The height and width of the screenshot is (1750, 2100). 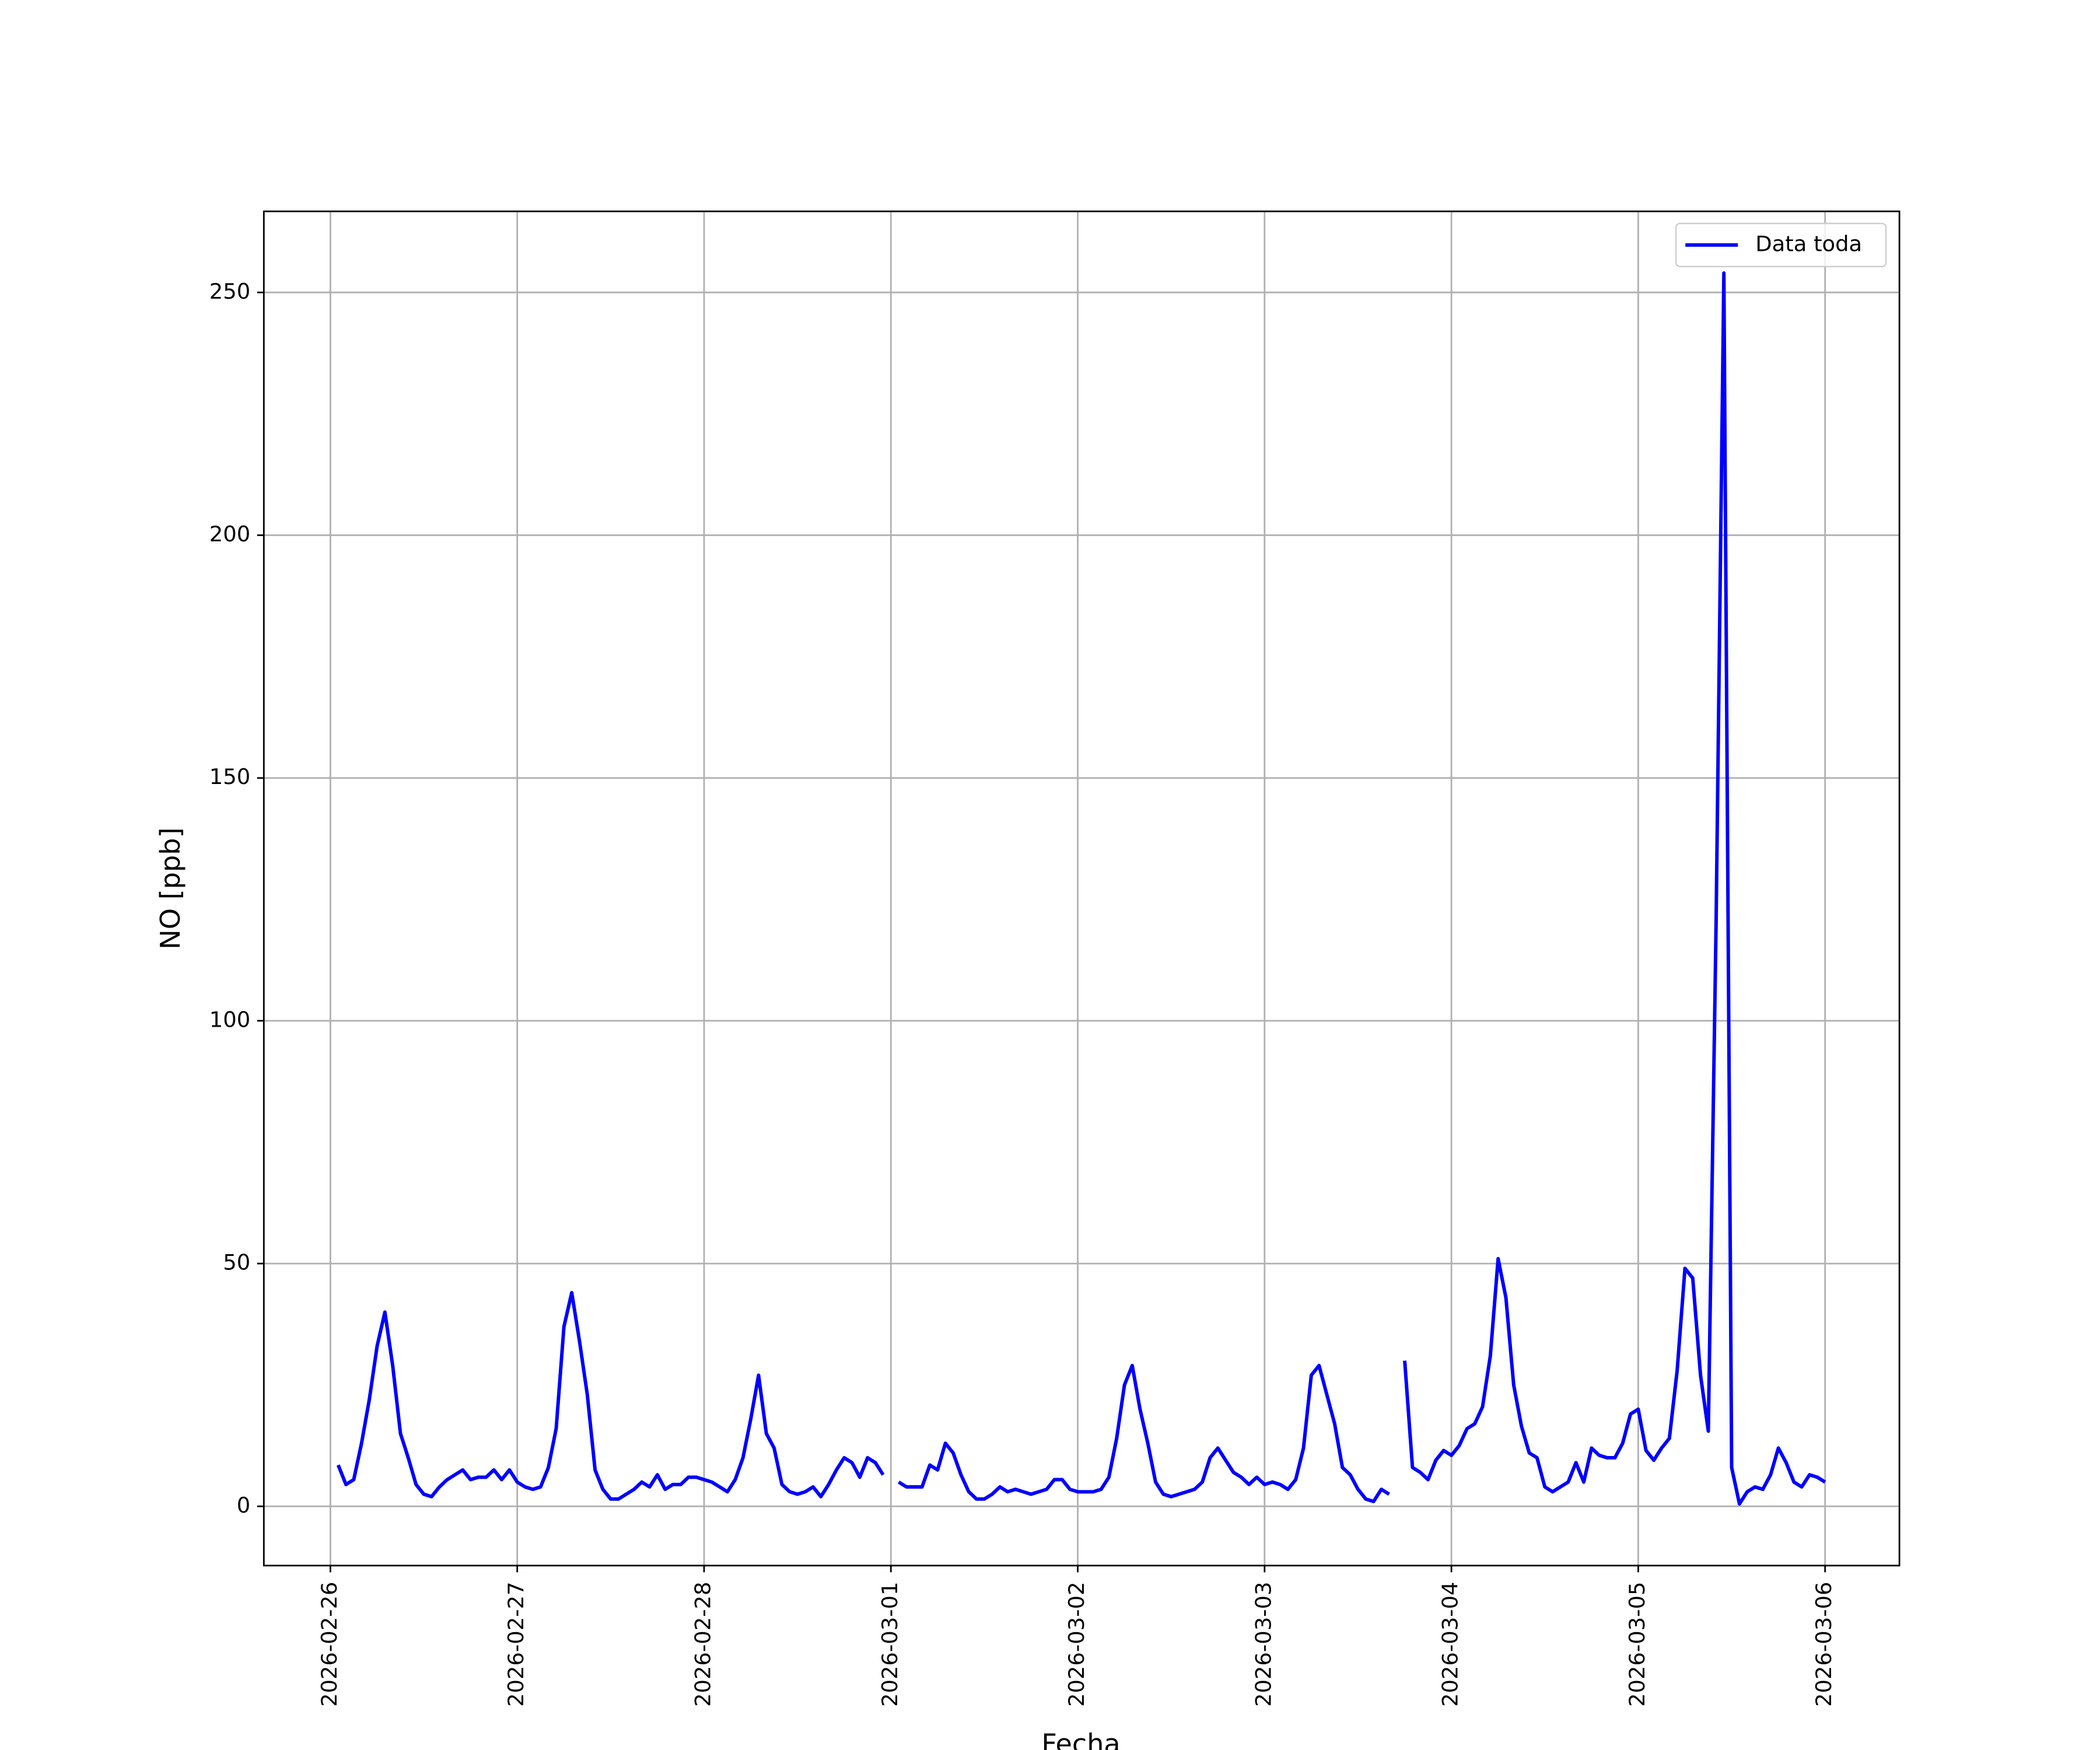 What do you see at coordinates (229, 534) in the screenshot?
I see `y-tick-label: 200` at bounding box center [229, 534].